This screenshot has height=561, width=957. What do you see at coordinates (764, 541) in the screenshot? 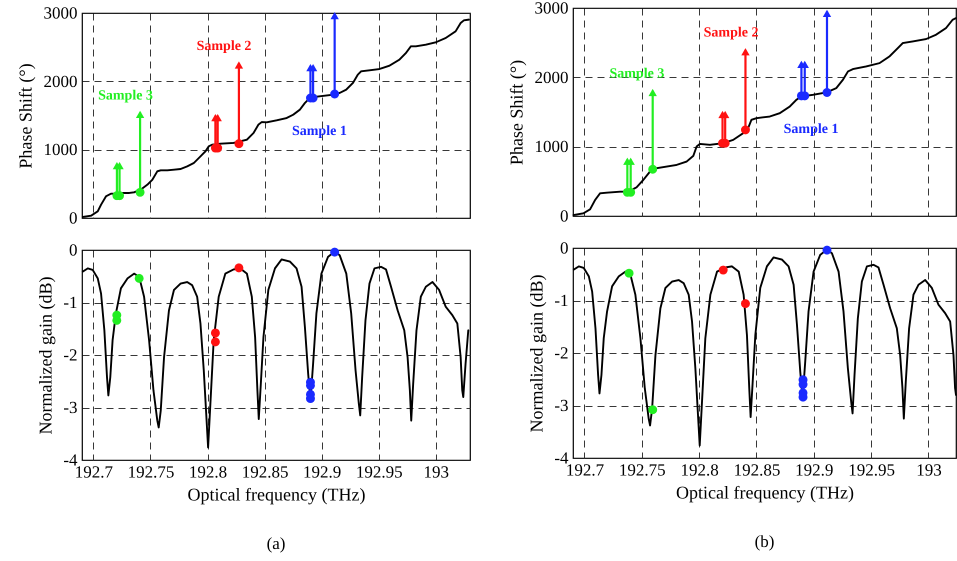
I see `text: (b)` at bounding box center [764, 541].